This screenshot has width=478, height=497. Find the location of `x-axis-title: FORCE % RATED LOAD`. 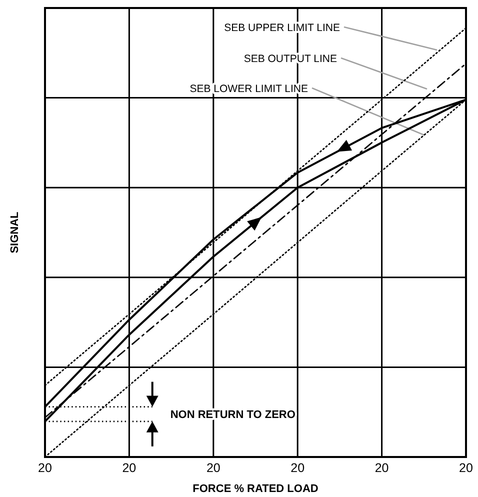

x-axis-title: FORCE % RATED LOAD is located at coordinates (255, 489).